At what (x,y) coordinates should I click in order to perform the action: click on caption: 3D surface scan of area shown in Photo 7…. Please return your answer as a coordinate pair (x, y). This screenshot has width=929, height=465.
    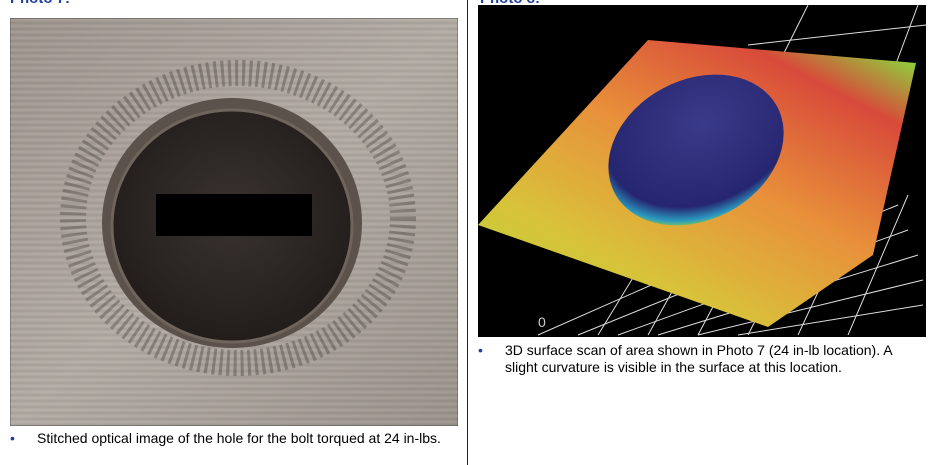
    Looking at the image, I should click on (701, 359).